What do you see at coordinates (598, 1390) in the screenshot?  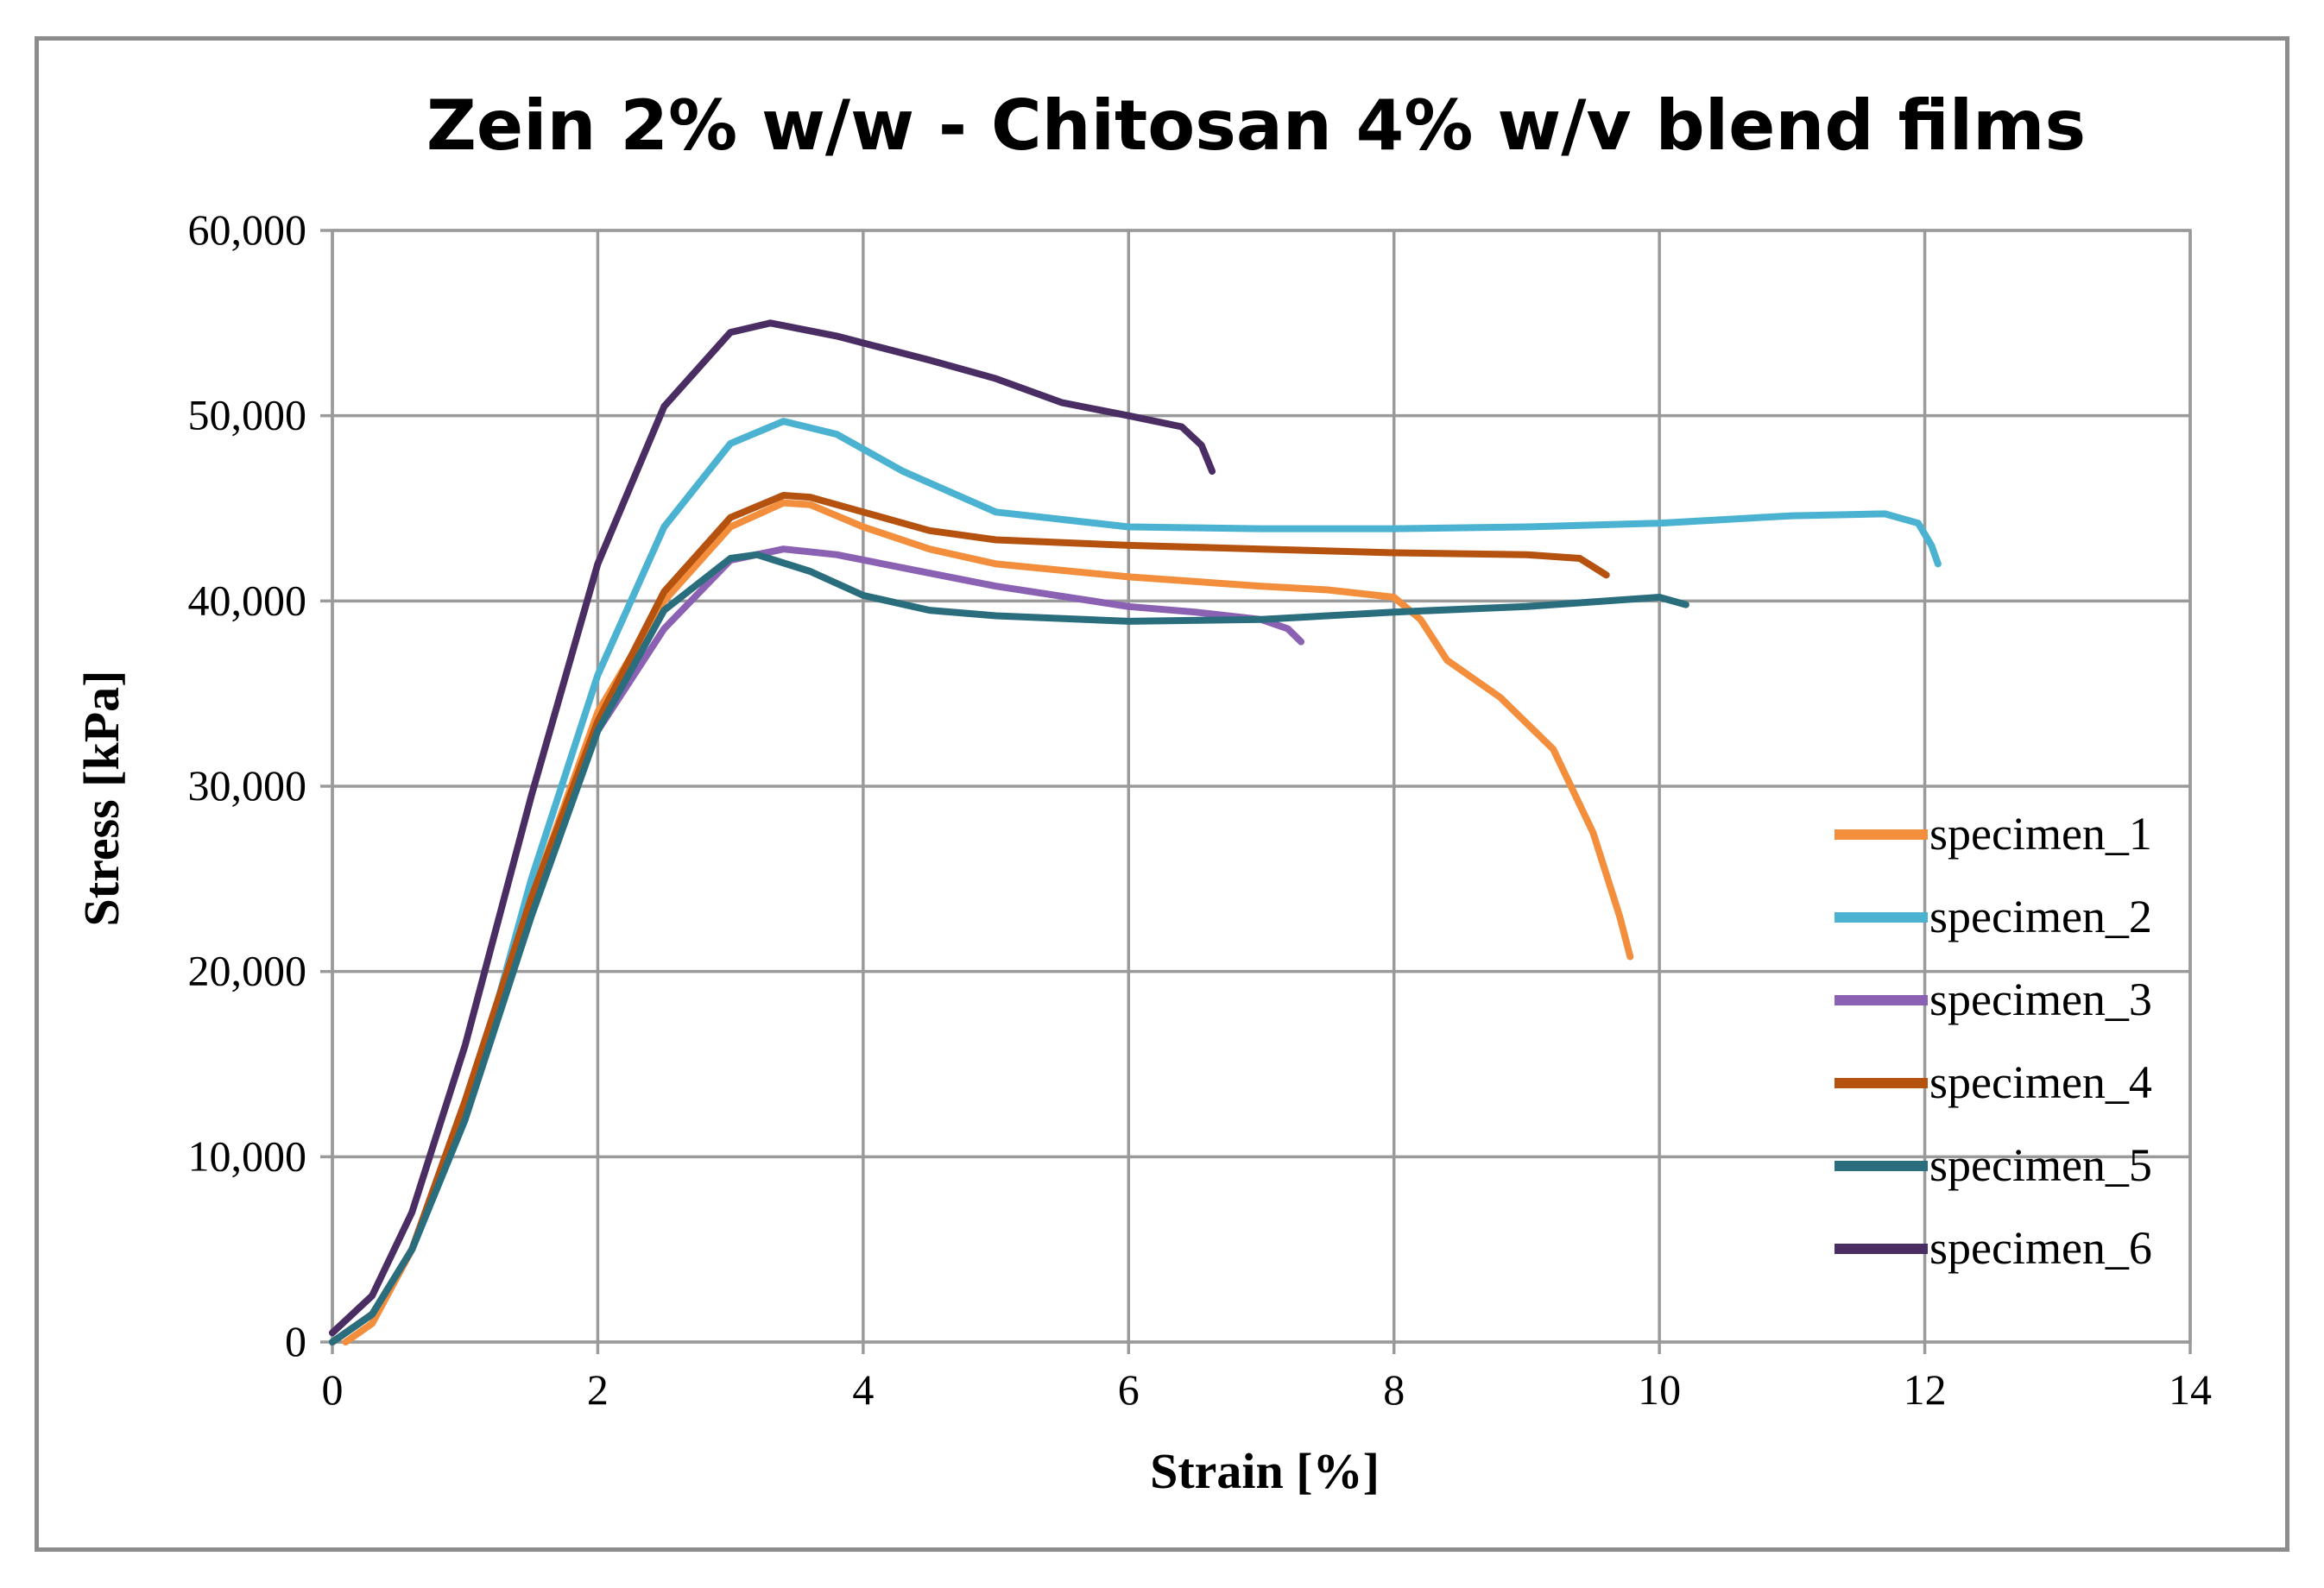 I see `x-tick-label: 2` at bounding box center [598, 1390].